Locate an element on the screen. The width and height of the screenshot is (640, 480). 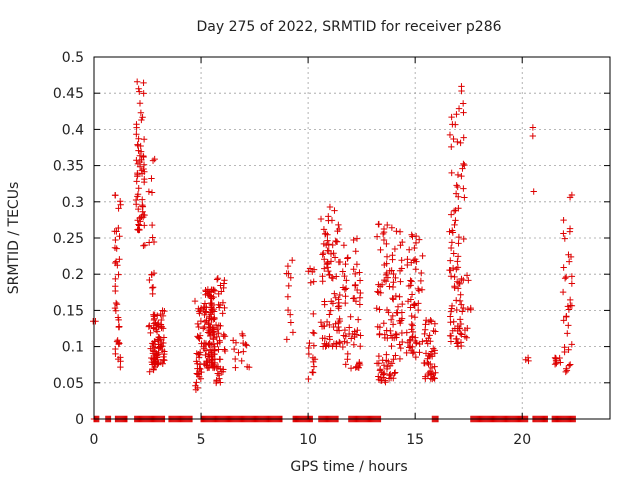
y-tick-label: 0.35 is located at coordinates (68, 167).